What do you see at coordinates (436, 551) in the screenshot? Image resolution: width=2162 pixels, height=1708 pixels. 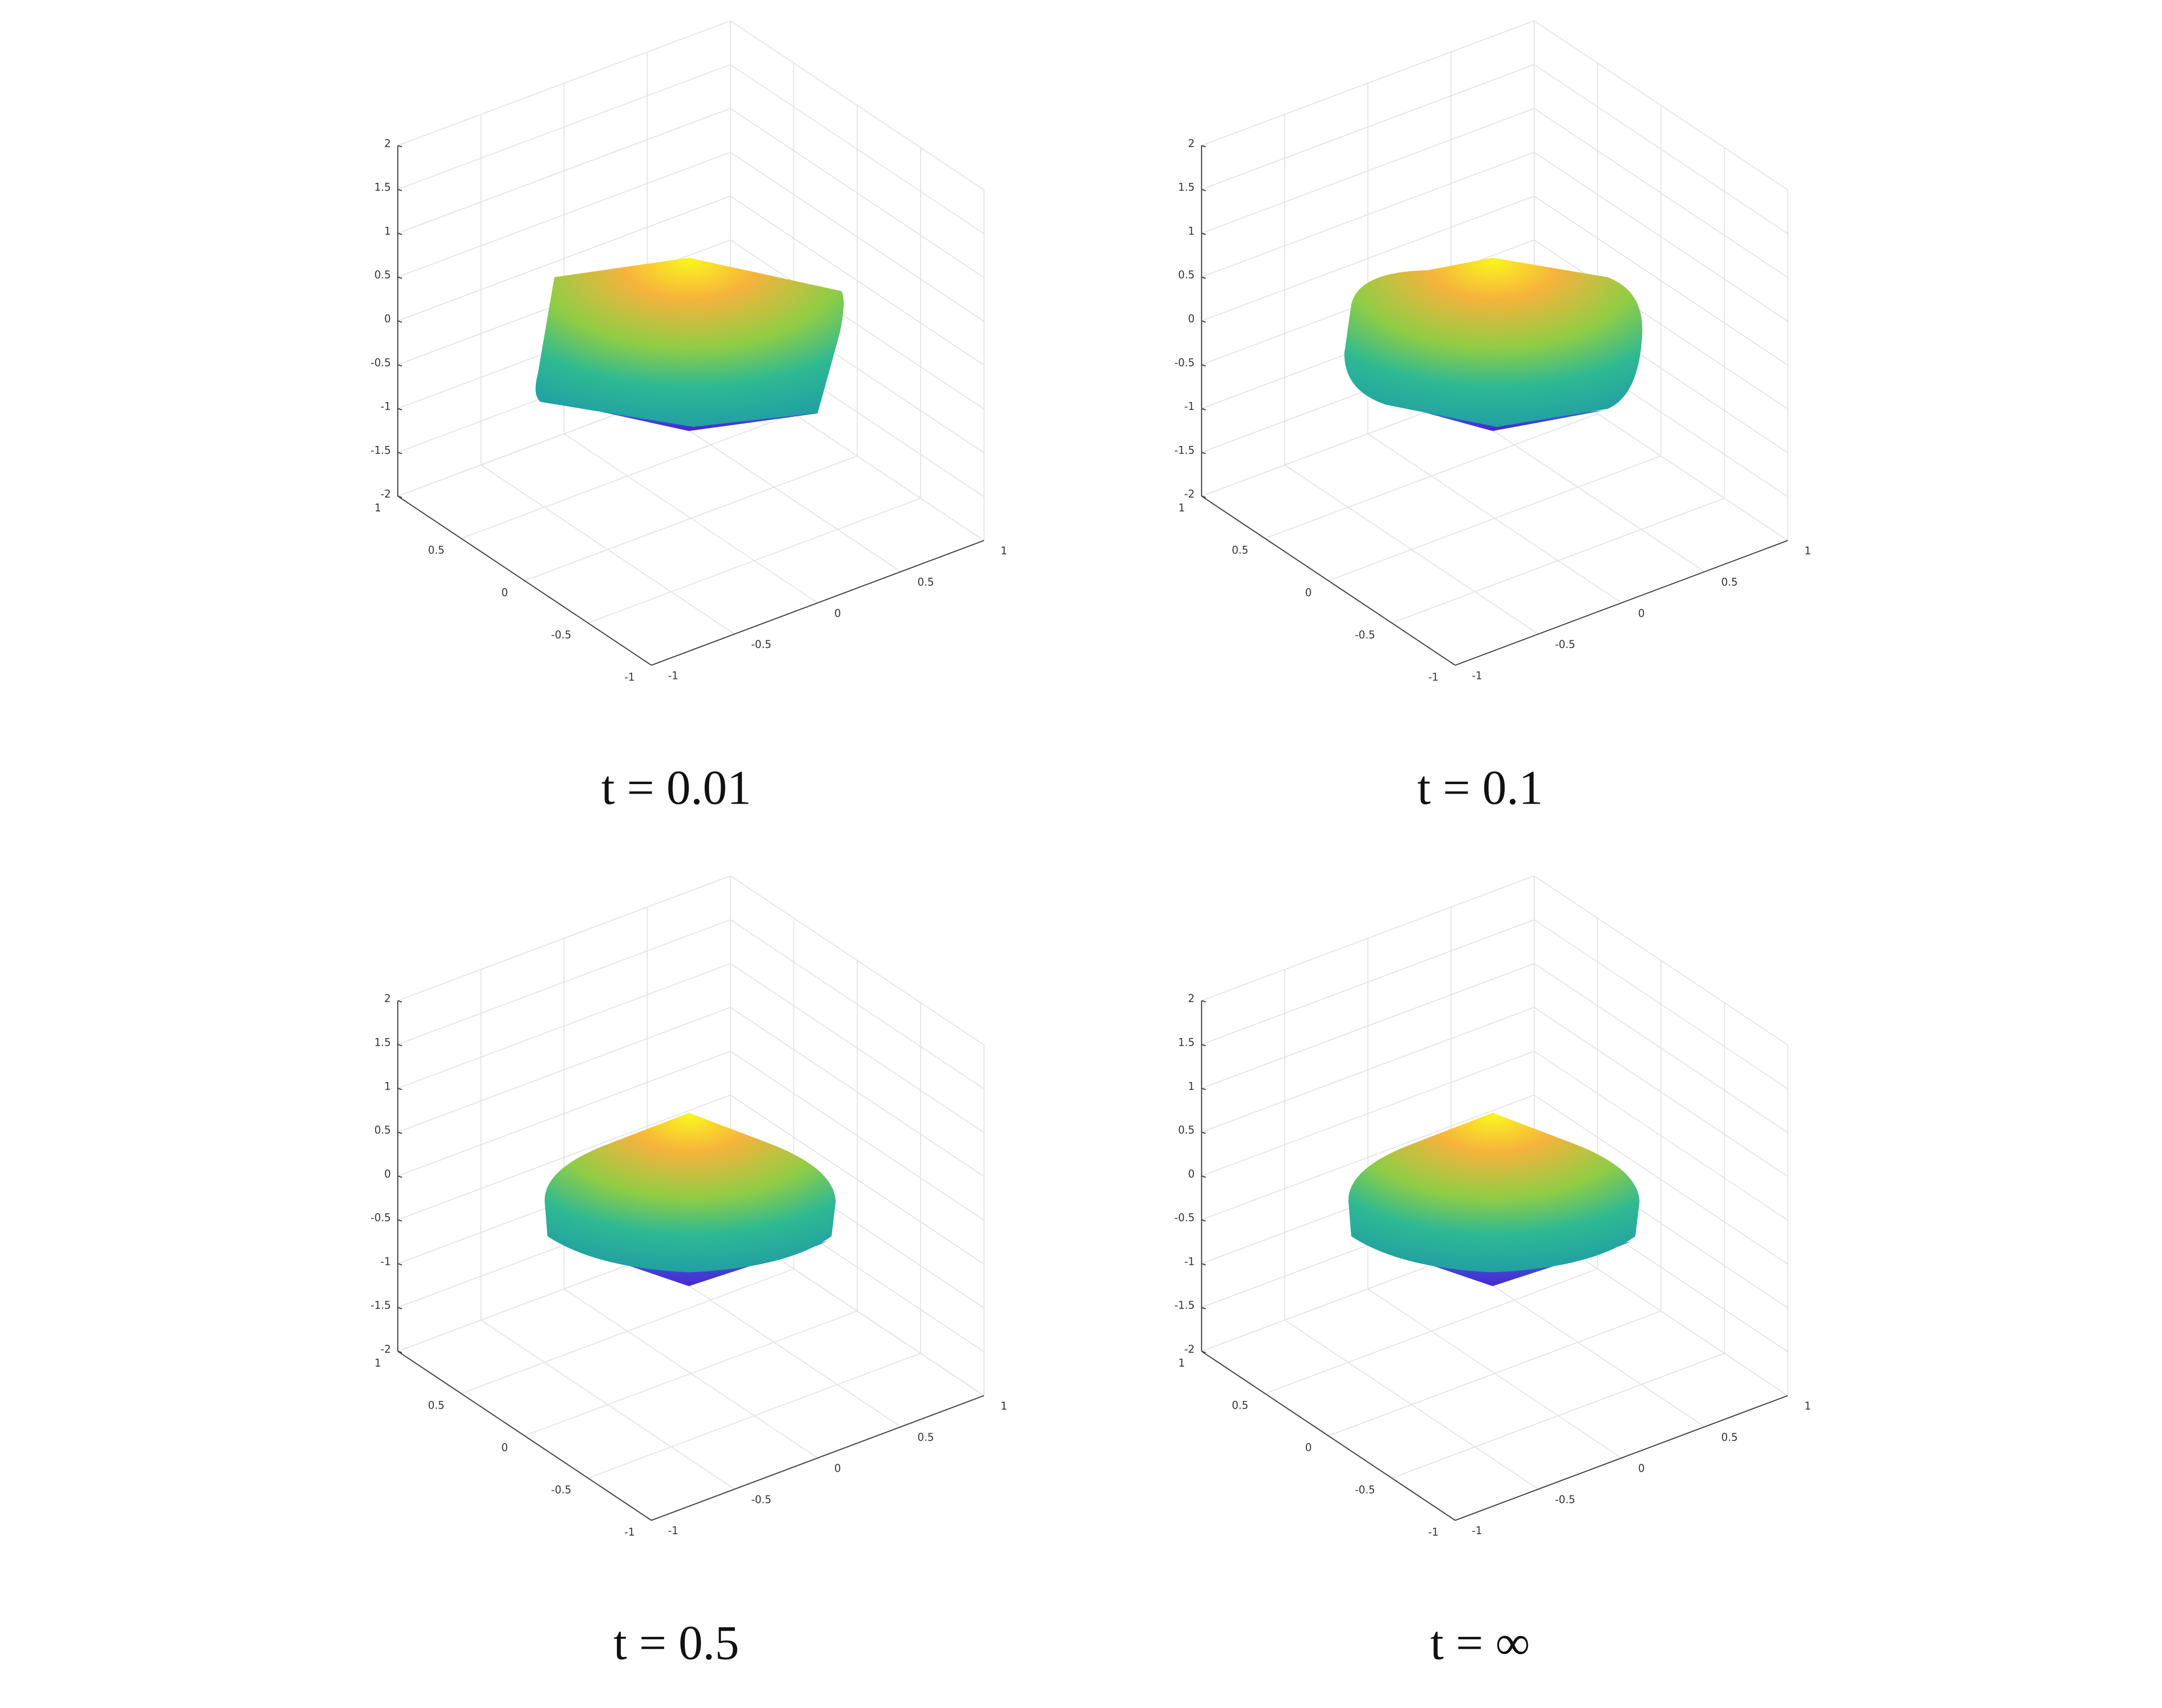 I see `y-tick-label: 0.5` at bounding box center [436, 551].